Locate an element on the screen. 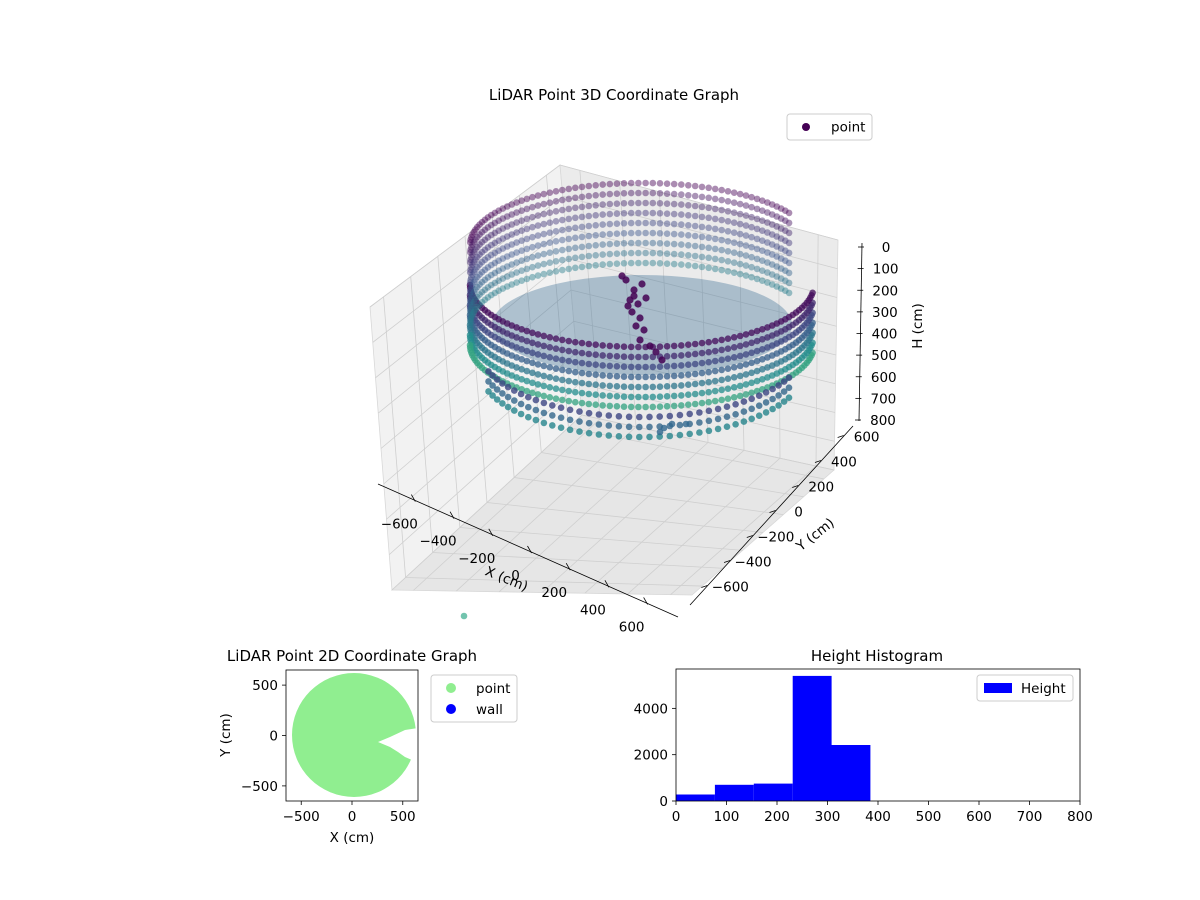 The height and width of the screenshot is (900, 1200). z3d-tick-label: 200 is located at coordinates (885, 291).